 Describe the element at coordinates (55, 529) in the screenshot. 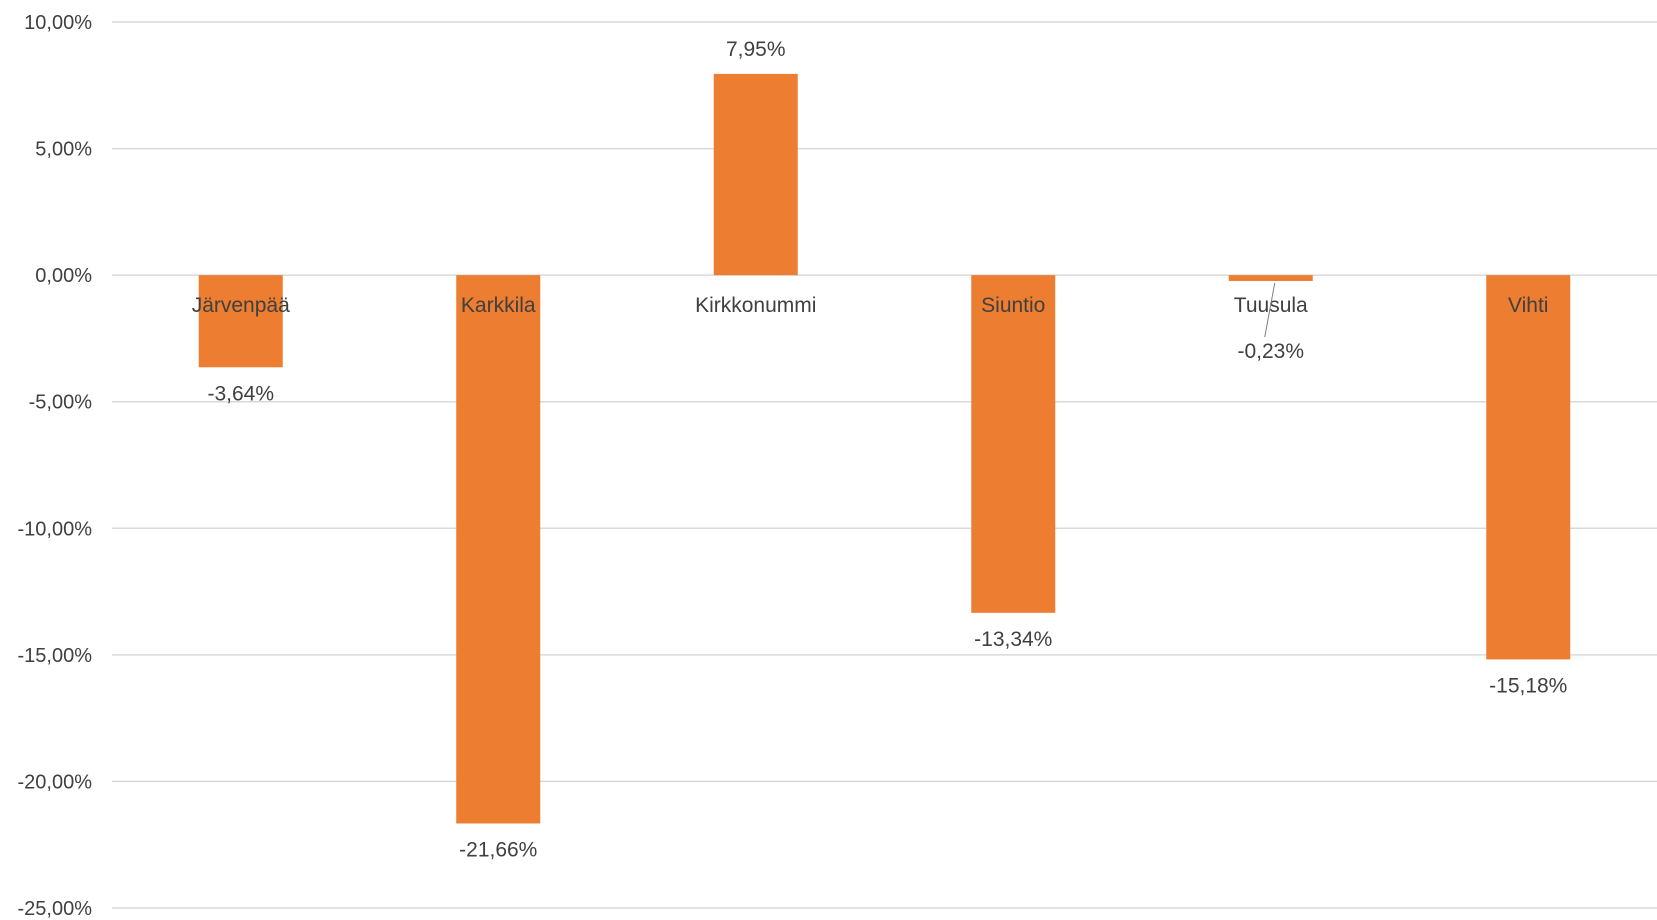

I see `y-tick-label: -10,00%` at that location.